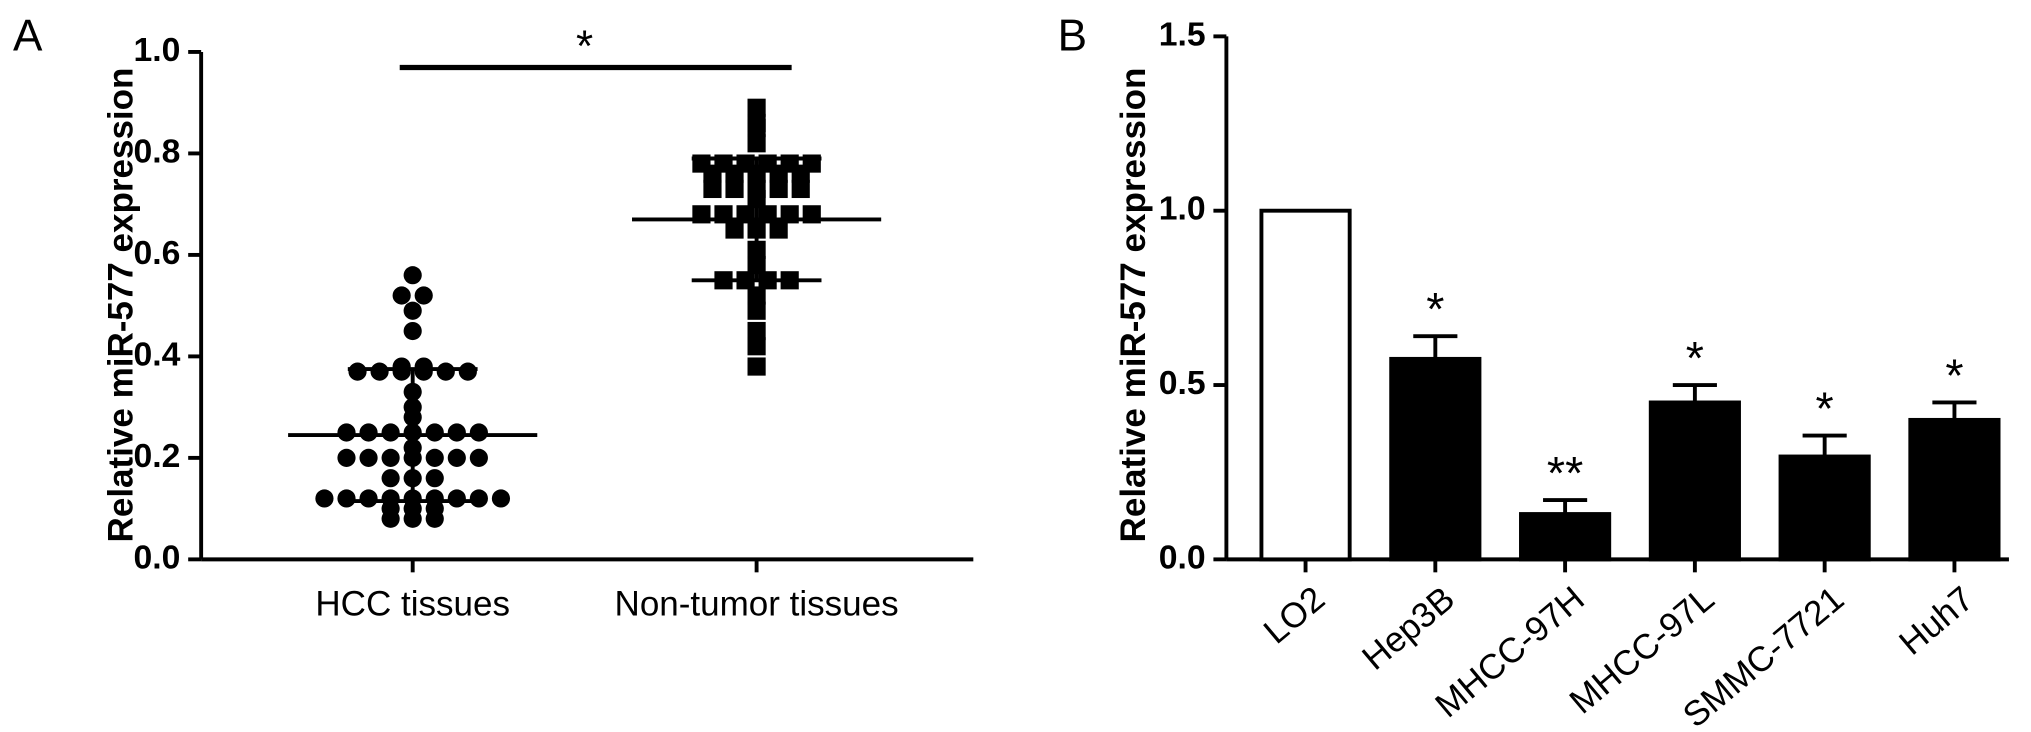 This screenshot has width=2031, height=732. Describe the element at coordinates (412, 603) in the screenshot. I see `x-tick-label: HCC tissues` at that location.